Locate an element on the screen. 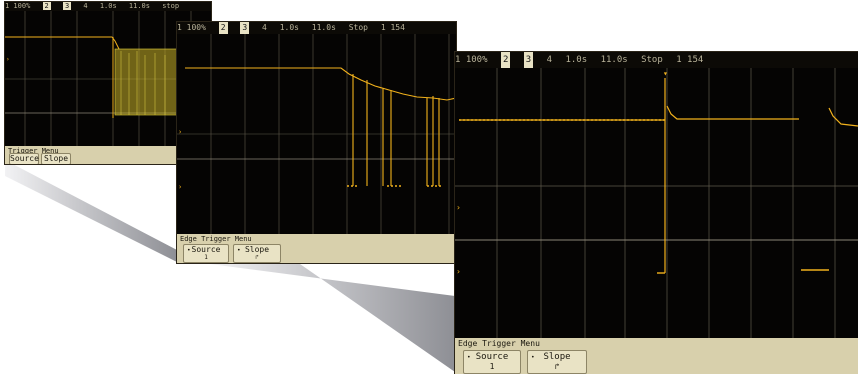  source-softkey: Source is located at coordinates (24, 158).